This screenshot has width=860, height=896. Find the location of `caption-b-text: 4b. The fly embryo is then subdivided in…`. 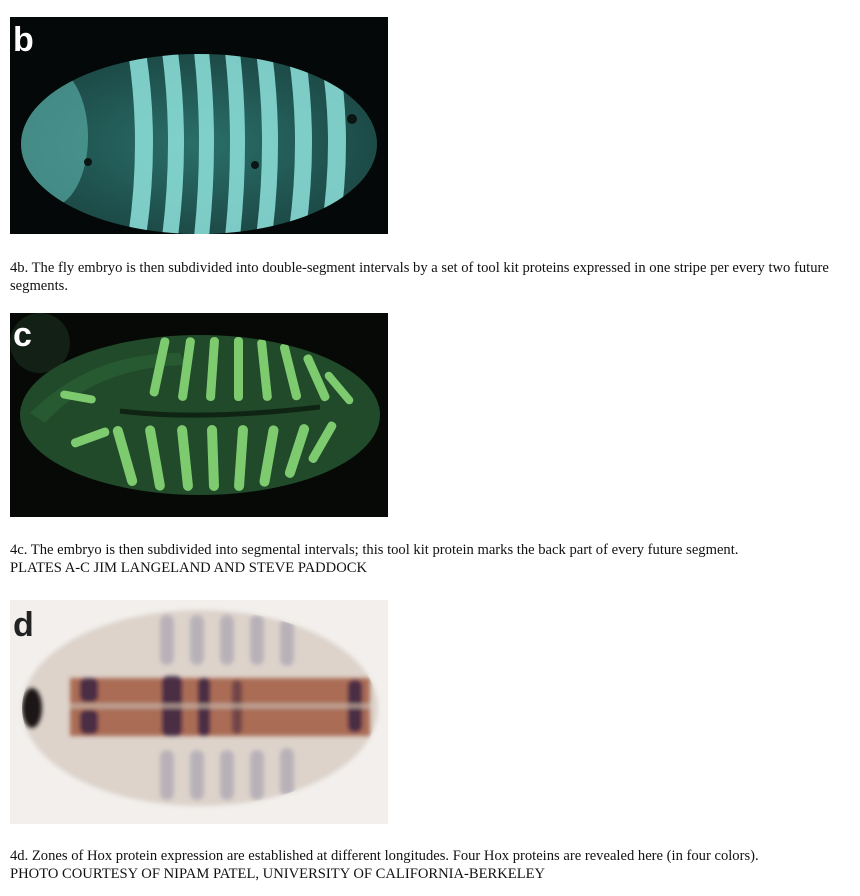

caption-b-text: 4b. The fly embryo is then subdivided in… is located at coordinates (419, 277).